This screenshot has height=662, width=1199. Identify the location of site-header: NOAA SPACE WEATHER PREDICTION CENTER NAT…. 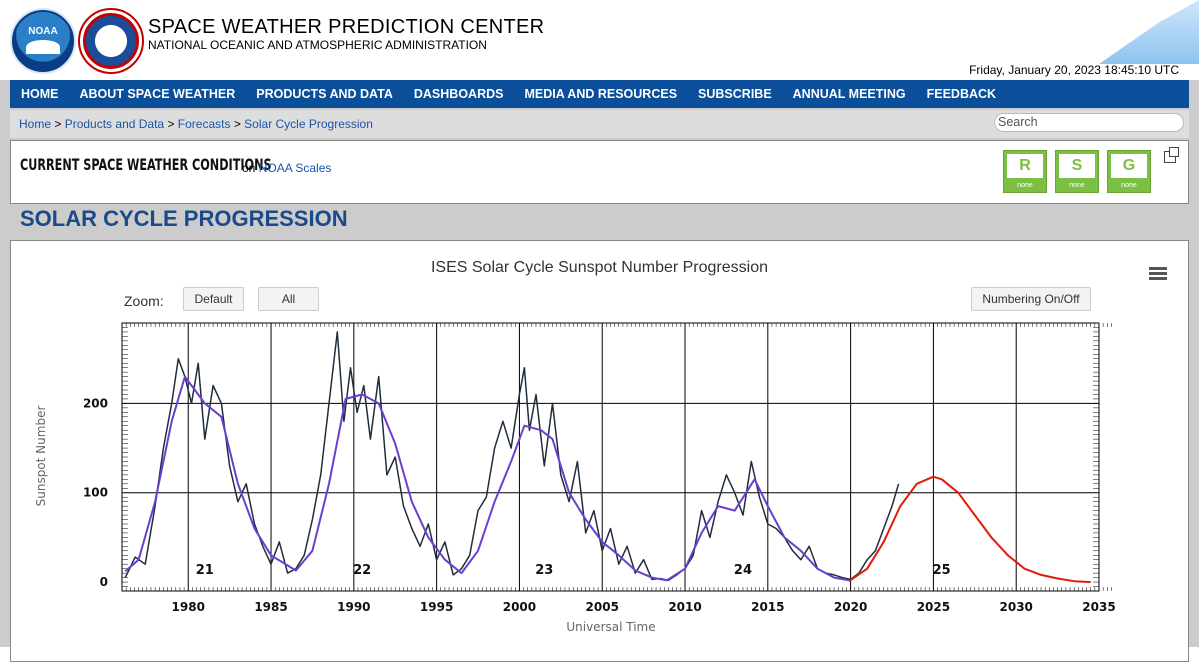
(599, 40).